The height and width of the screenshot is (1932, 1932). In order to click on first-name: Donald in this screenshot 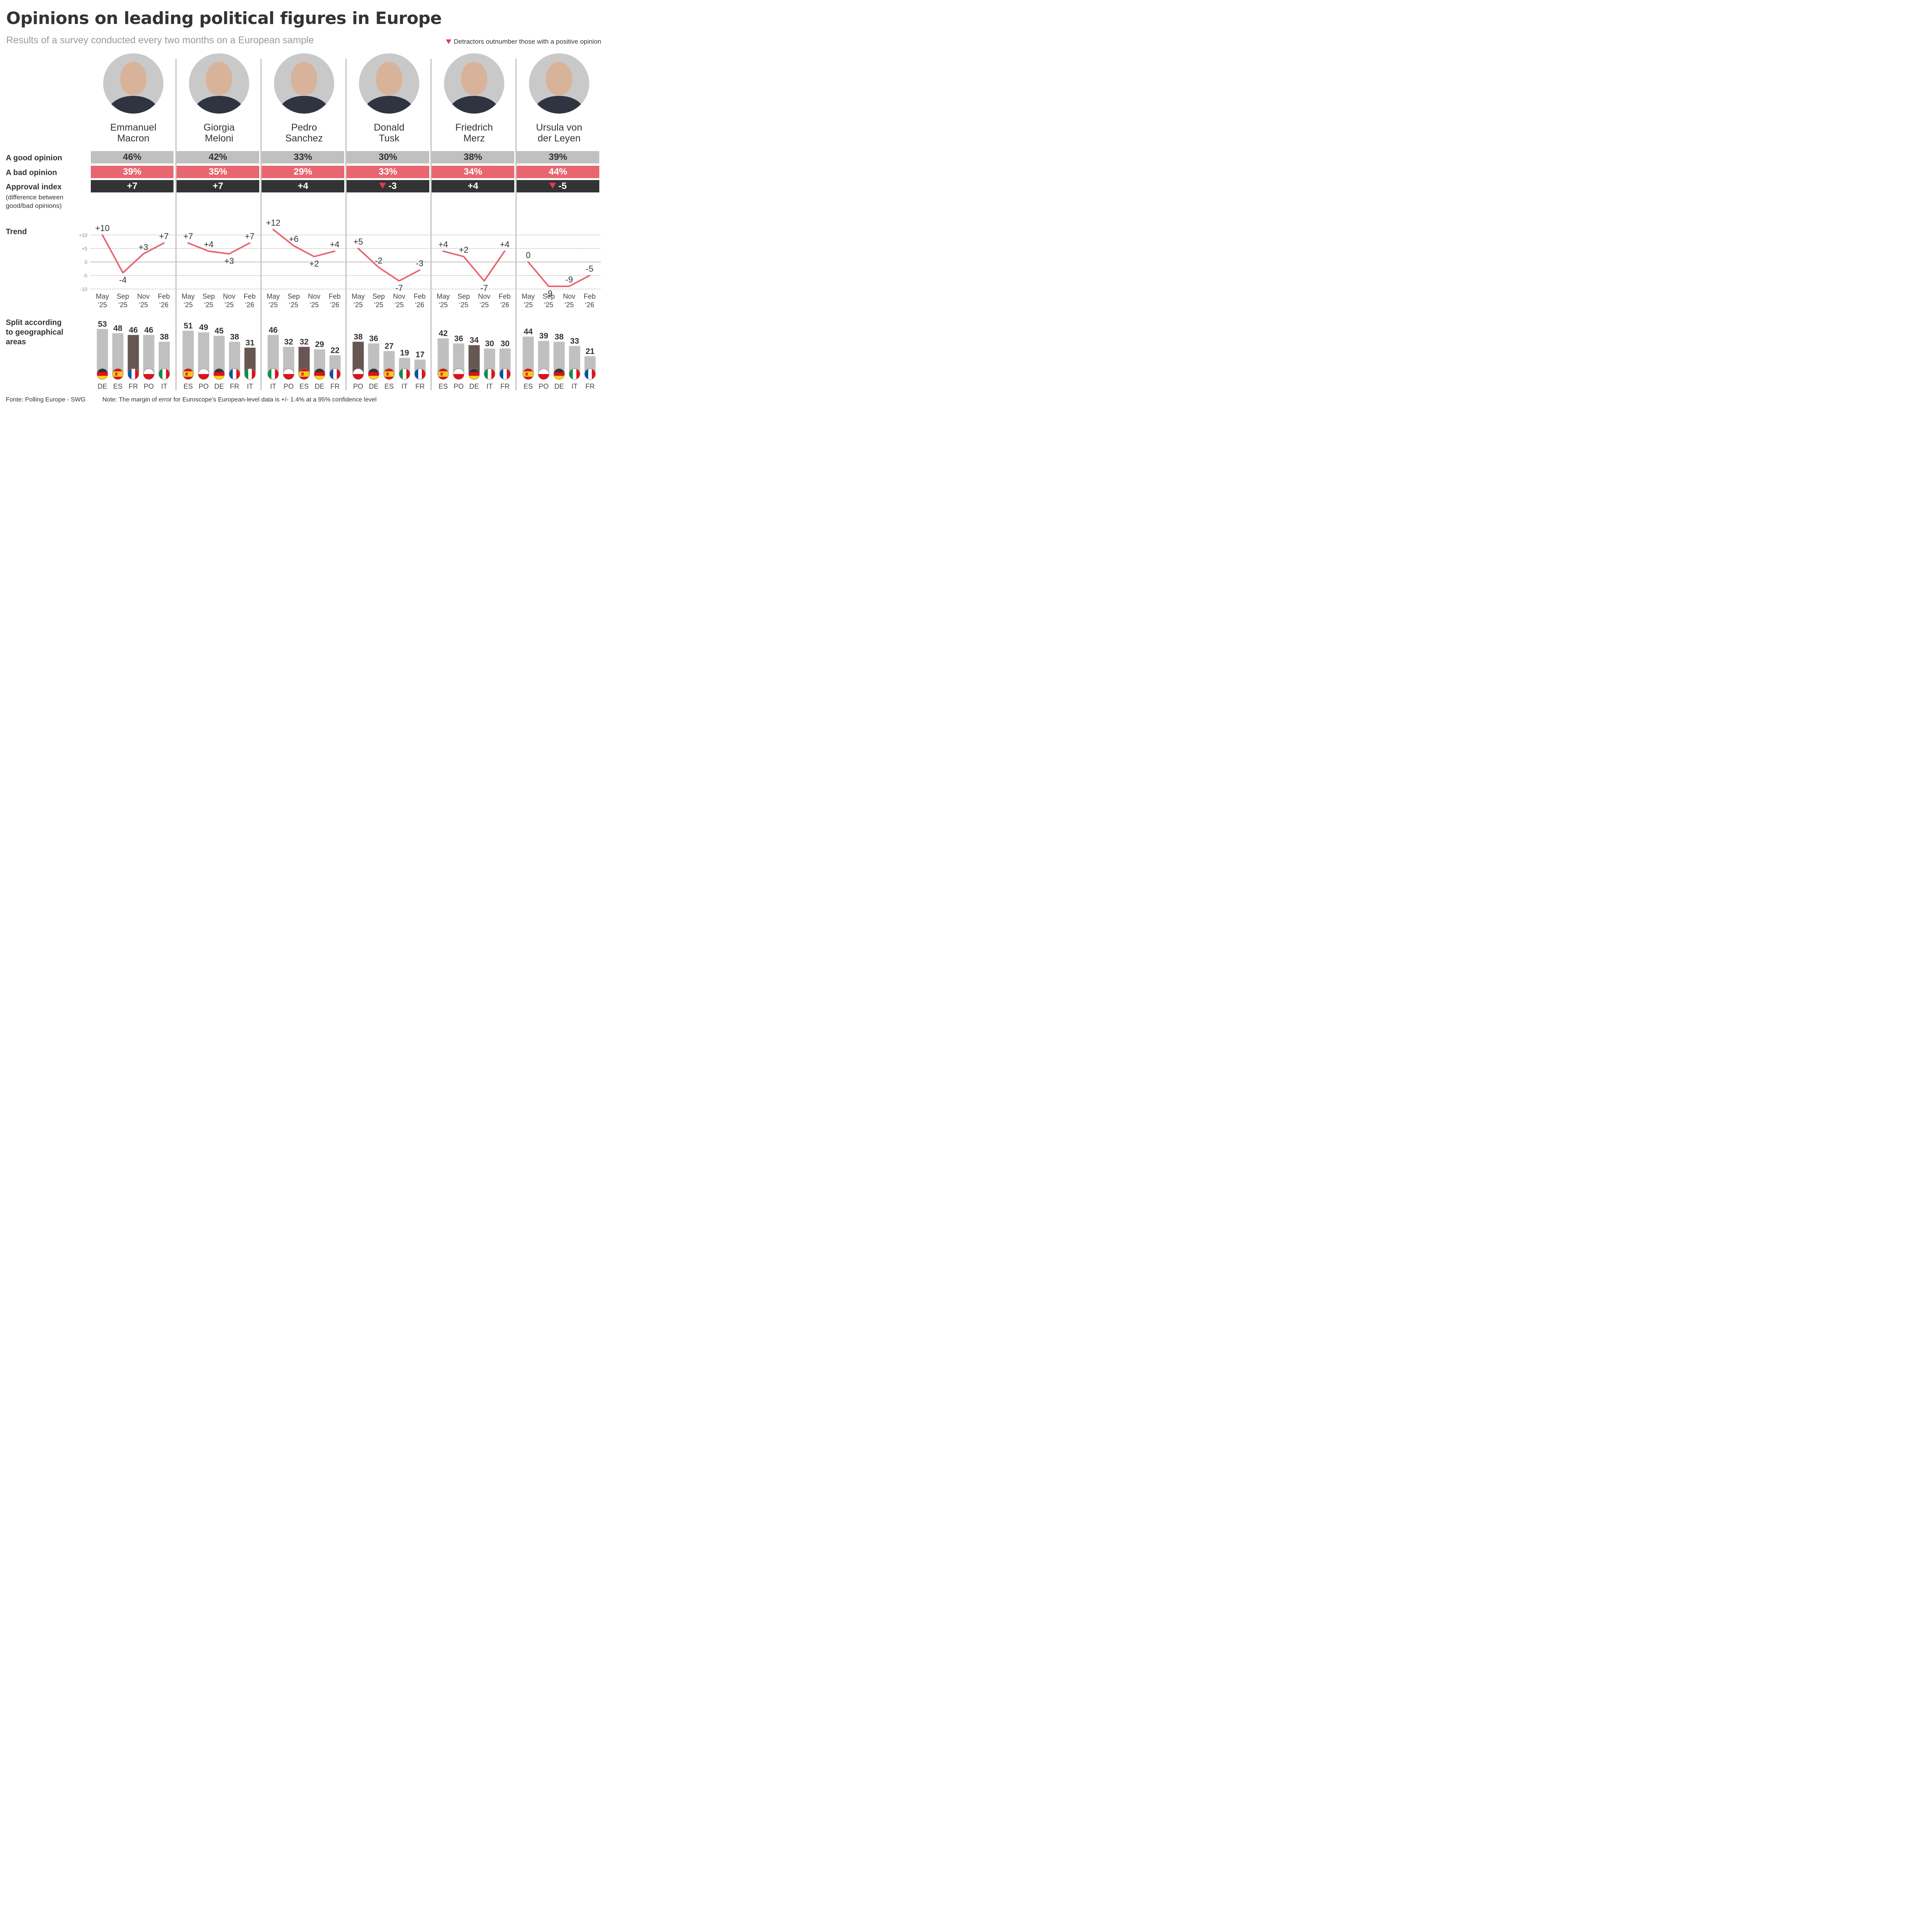, I will do `click(390, 128)`.